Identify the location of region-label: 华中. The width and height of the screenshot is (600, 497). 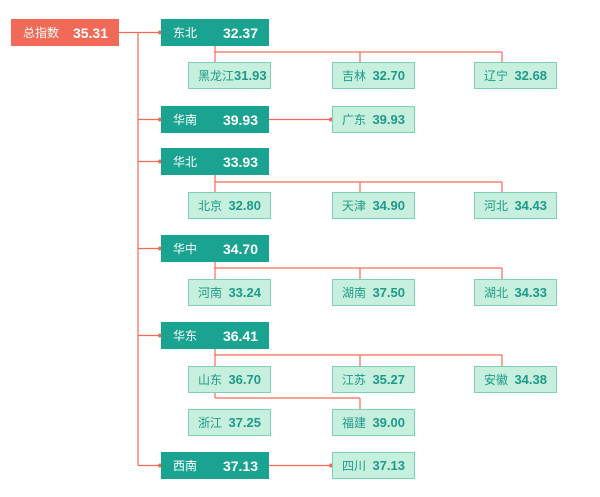
(185, 249).